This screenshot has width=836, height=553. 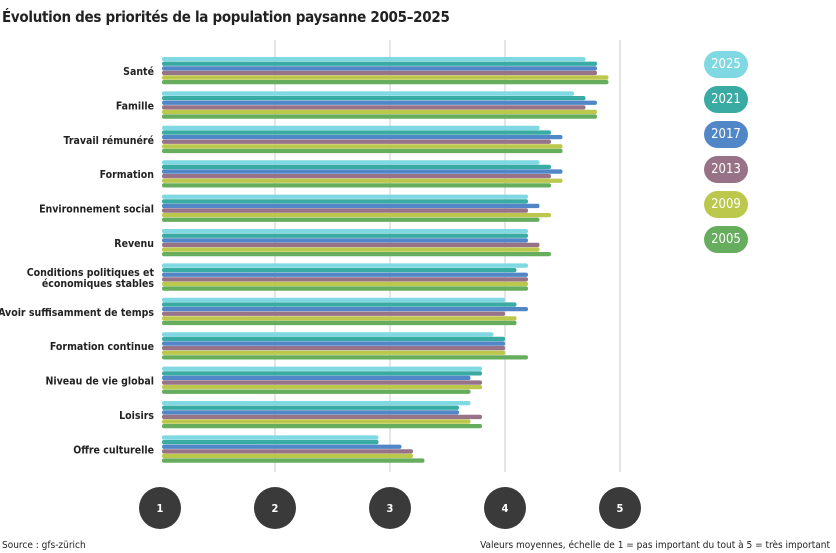 I want to click on category-label: Conditions politiques et, so click(x=91, y=273).